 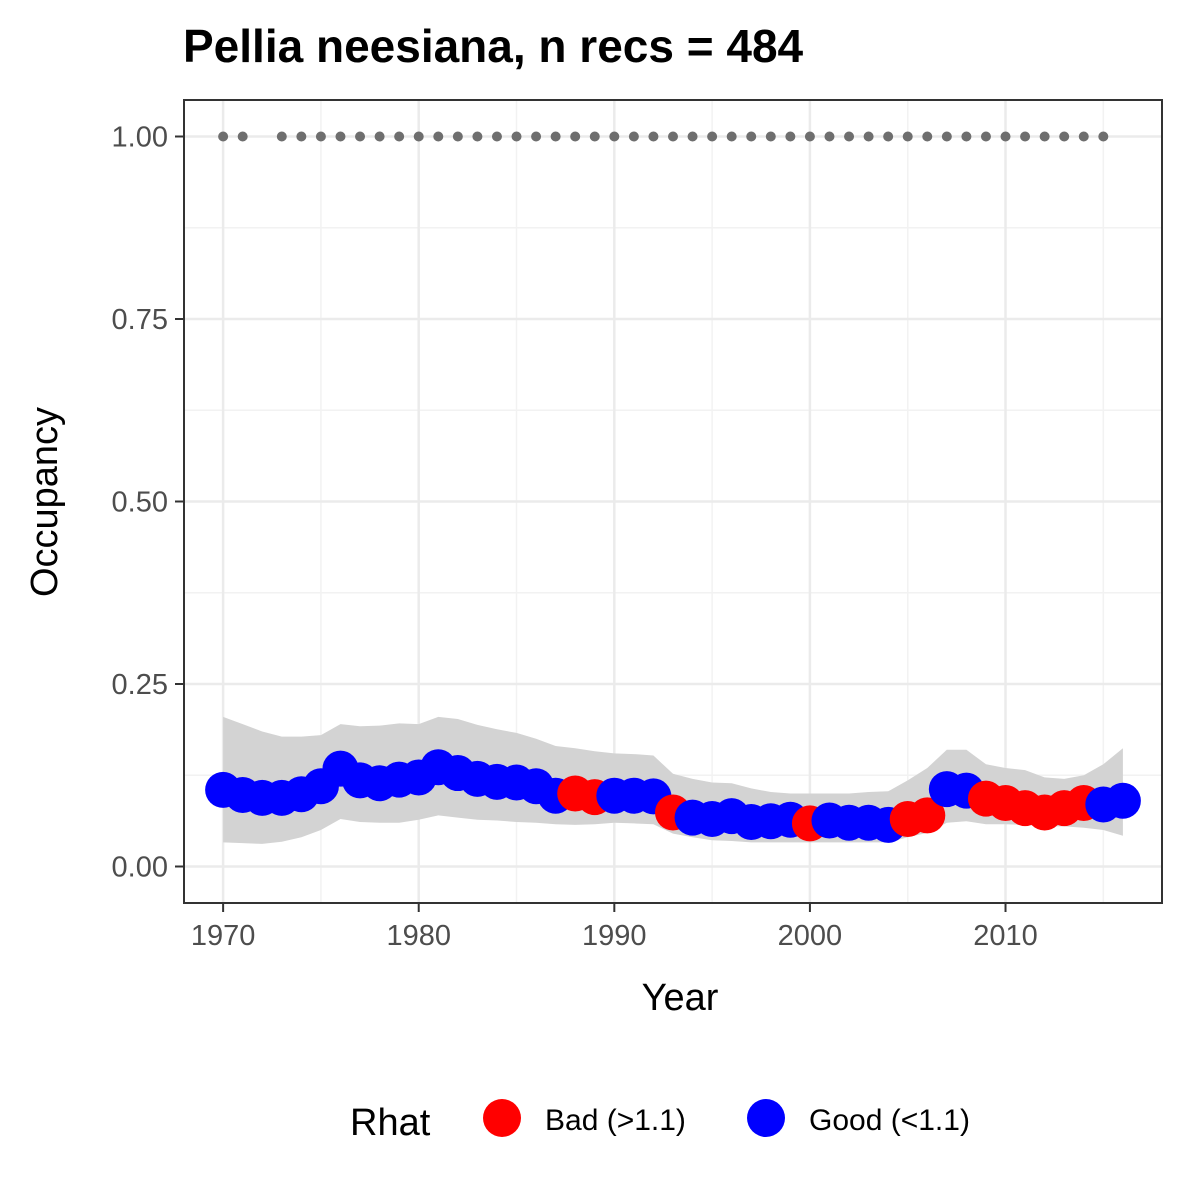 I want to click on y-tick-label: 0.00, so click(x=140, y=868).